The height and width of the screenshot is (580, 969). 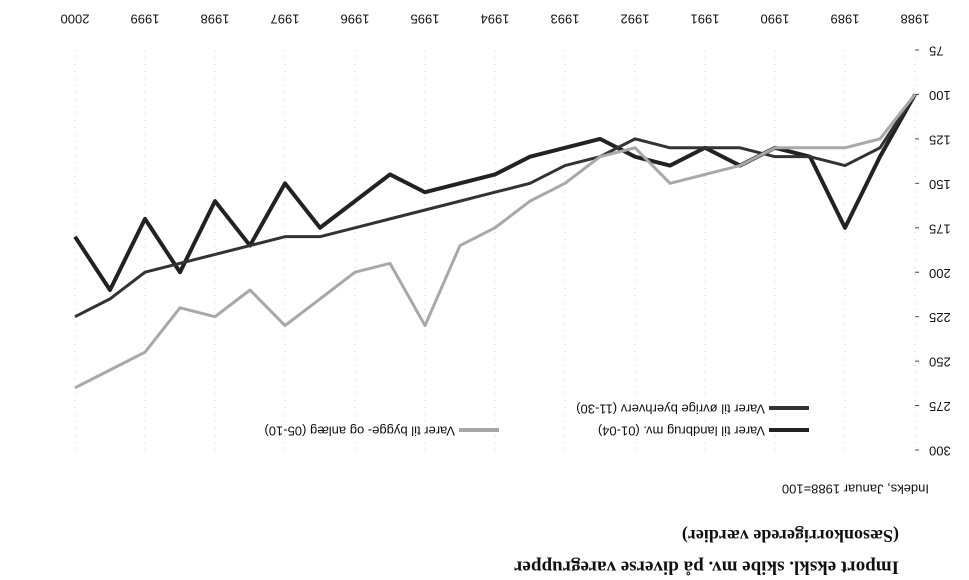 What do you see at coordinates (359, 431) in the screenshot?
I see `legend-label: Varer til bygge- og anlæg (05-10)` at bounding box center [359, 431].